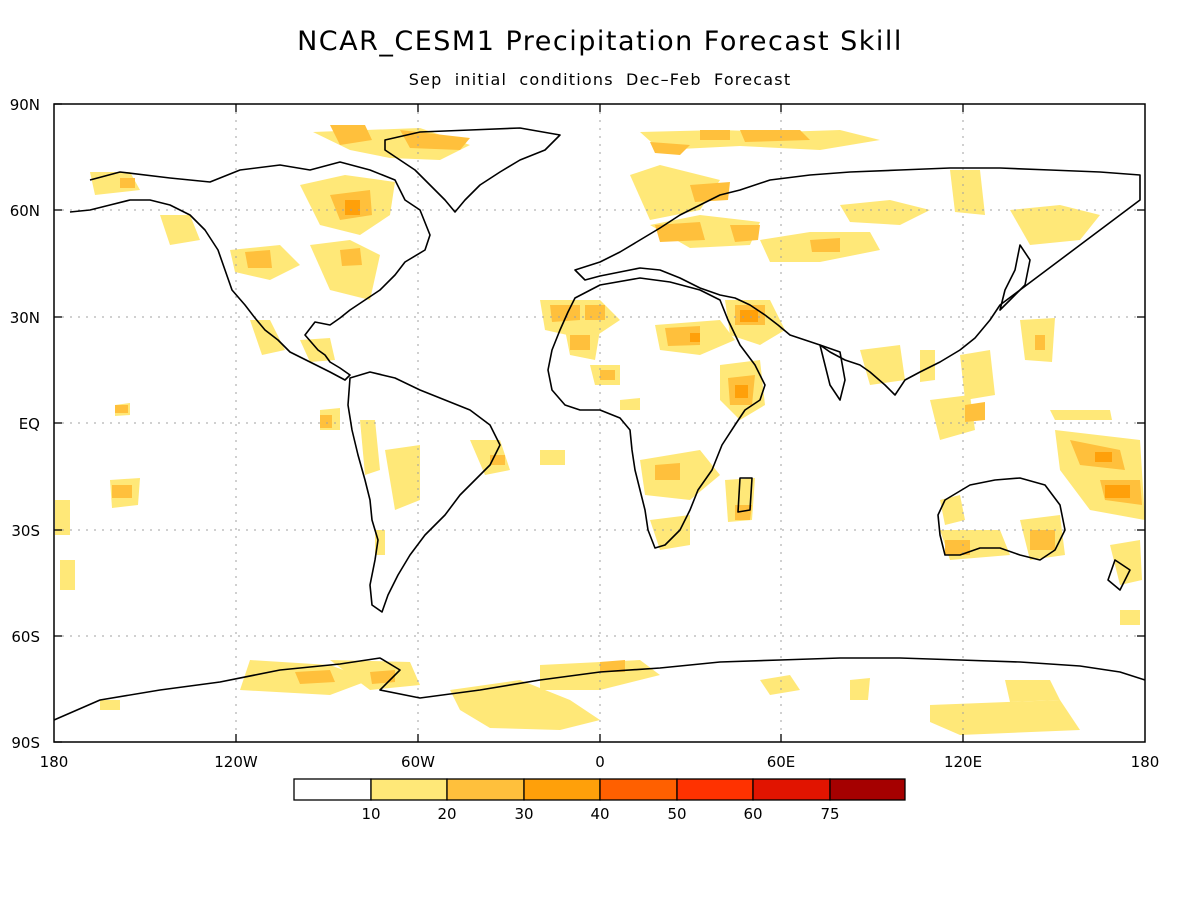 This screenshot has height=900, width=1200. Describe the element at coordinates (832, 372) in the screenshot. I see `india-coast` at that location.